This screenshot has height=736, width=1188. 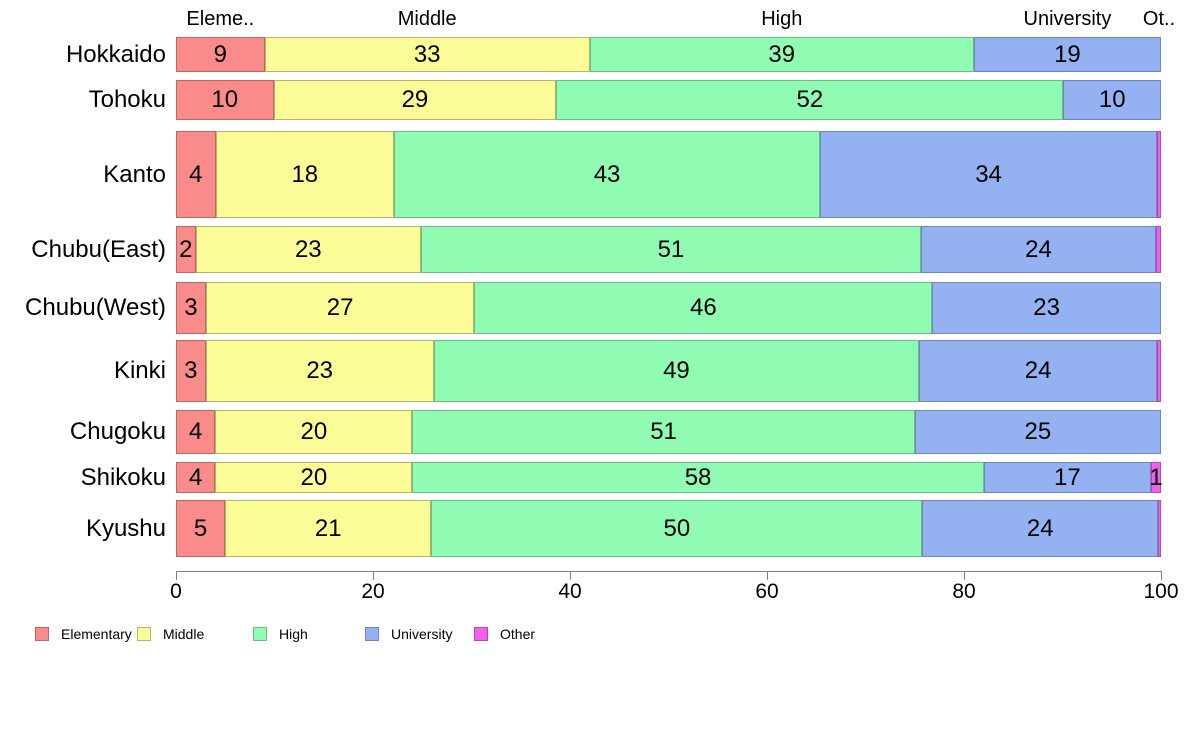 I want to click on segment-value-label: 9, so click(x=220, y=54).